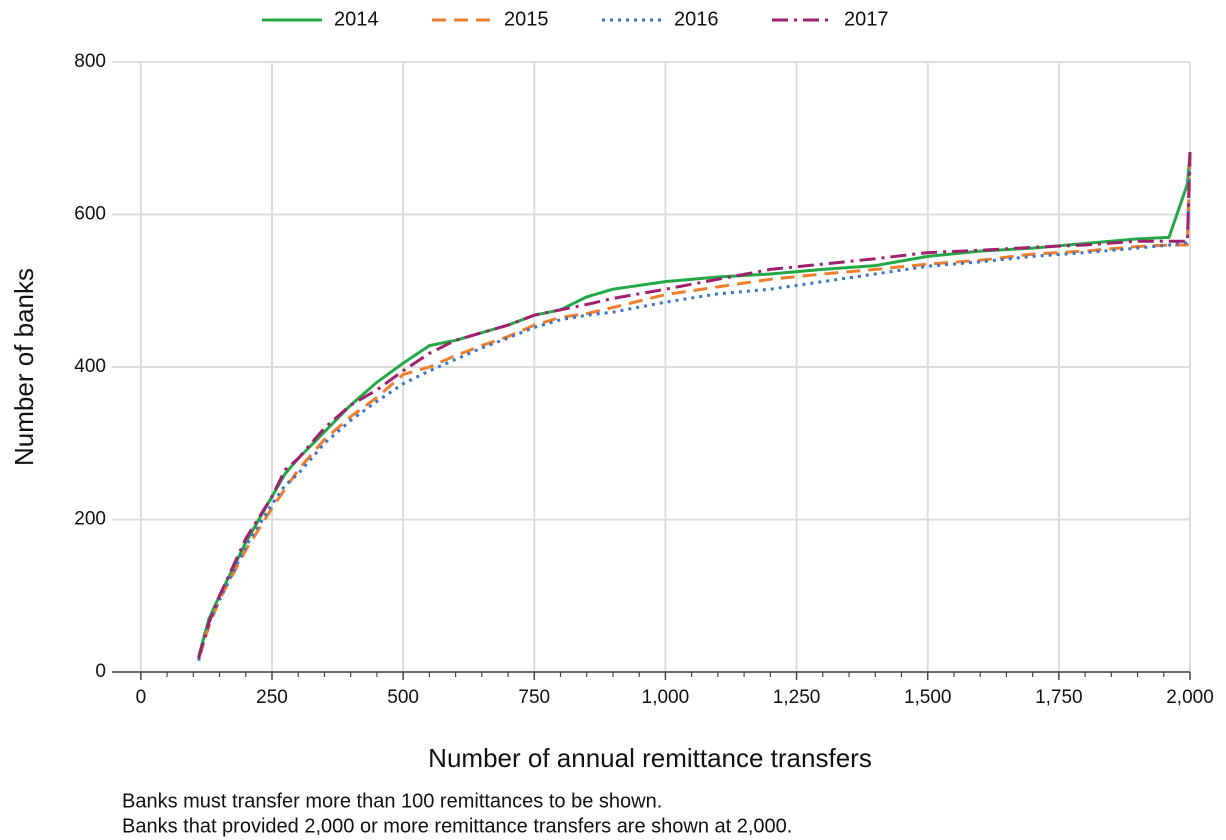  What do you see at coordinates (90, 61) in the screenshot?
I see `y-tick-label: 800` at bounding box center [90, 61].